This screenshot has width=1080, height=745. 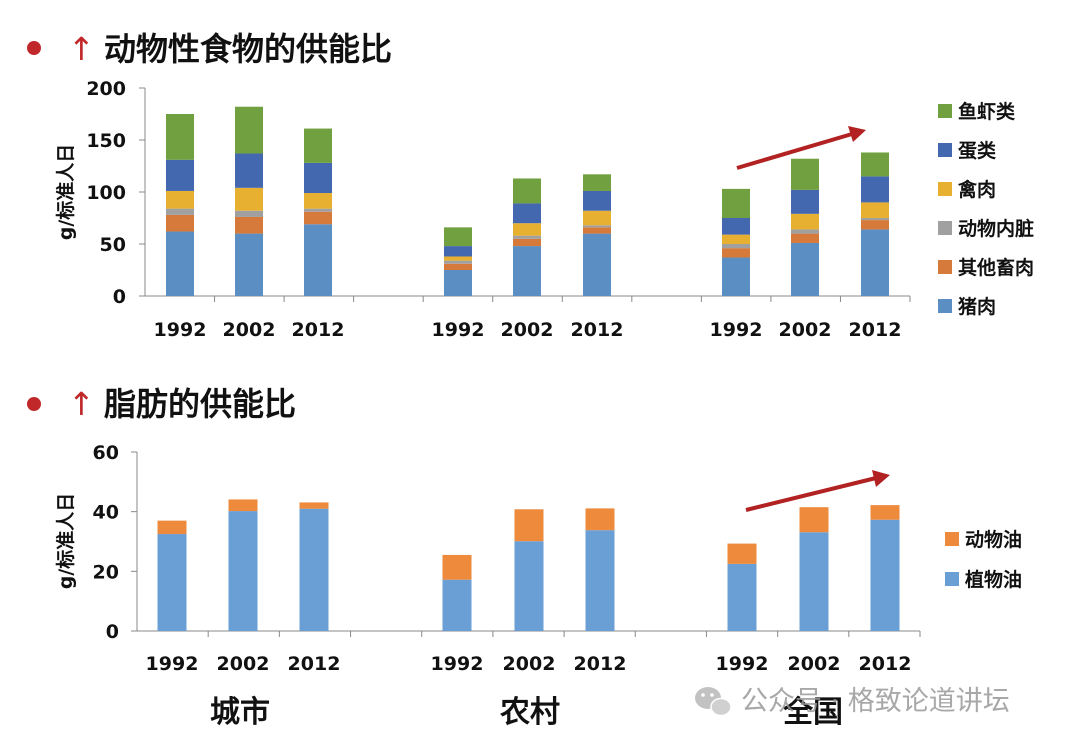 What do you see at coordinates (81, 49) in the screenshot?
I see `title-up-arrow: ↑` at bounding box center [81, 49].